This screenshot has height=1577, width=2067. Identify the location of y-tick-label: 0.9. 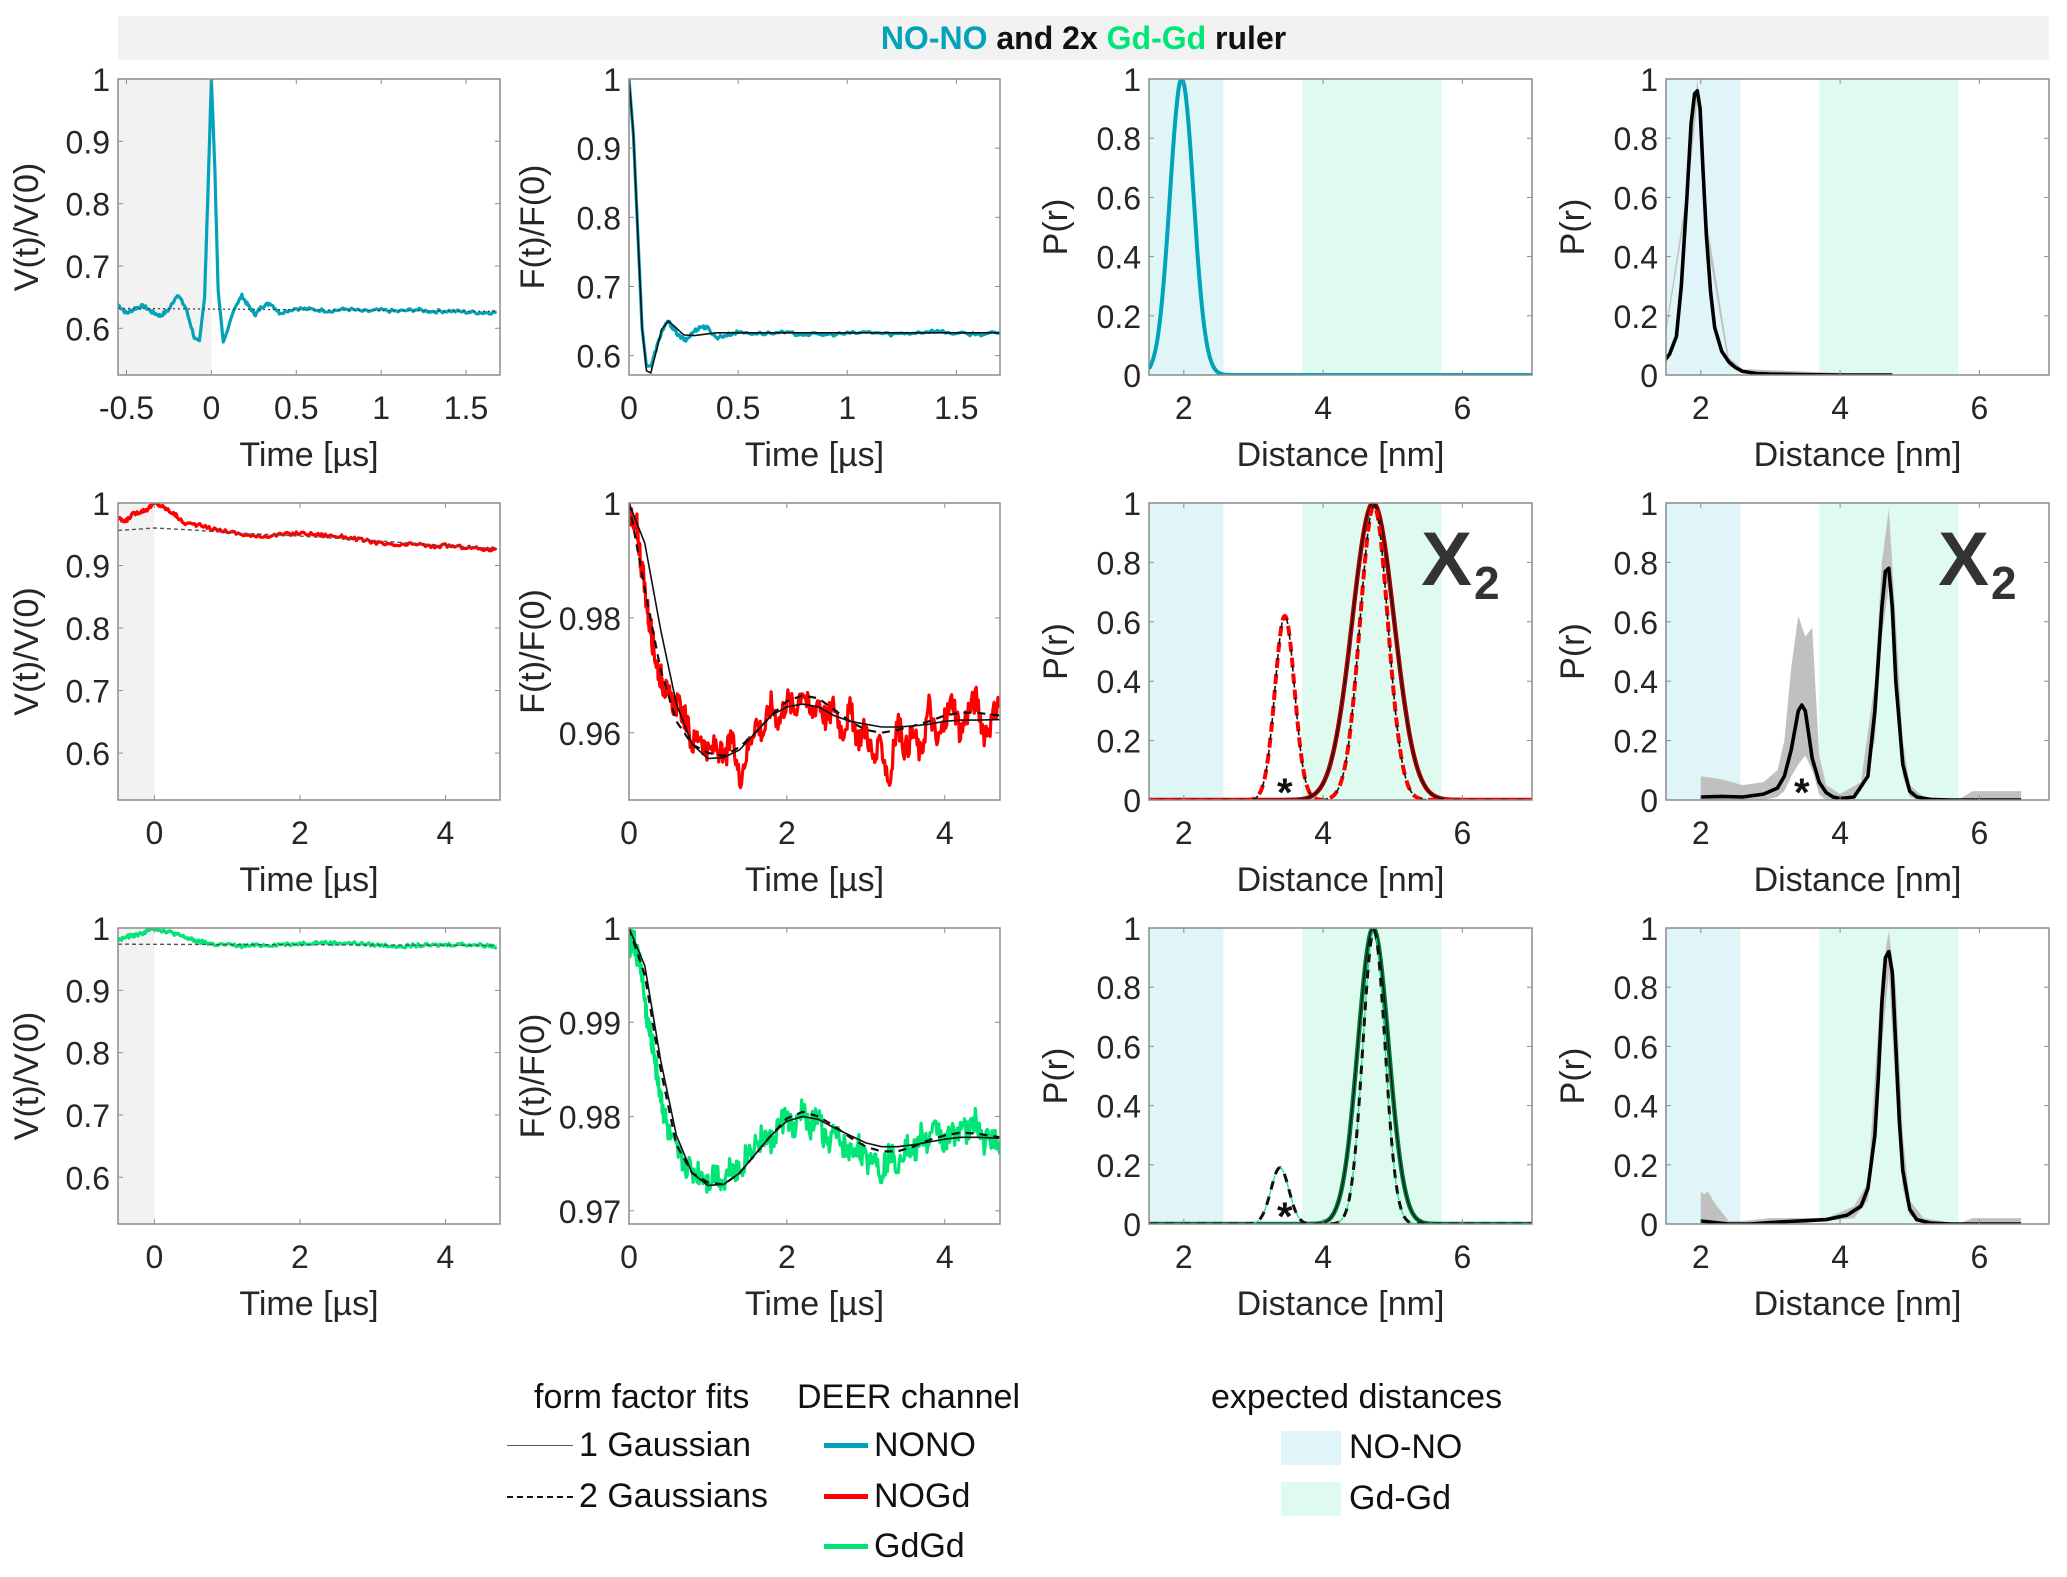
(88, 142).